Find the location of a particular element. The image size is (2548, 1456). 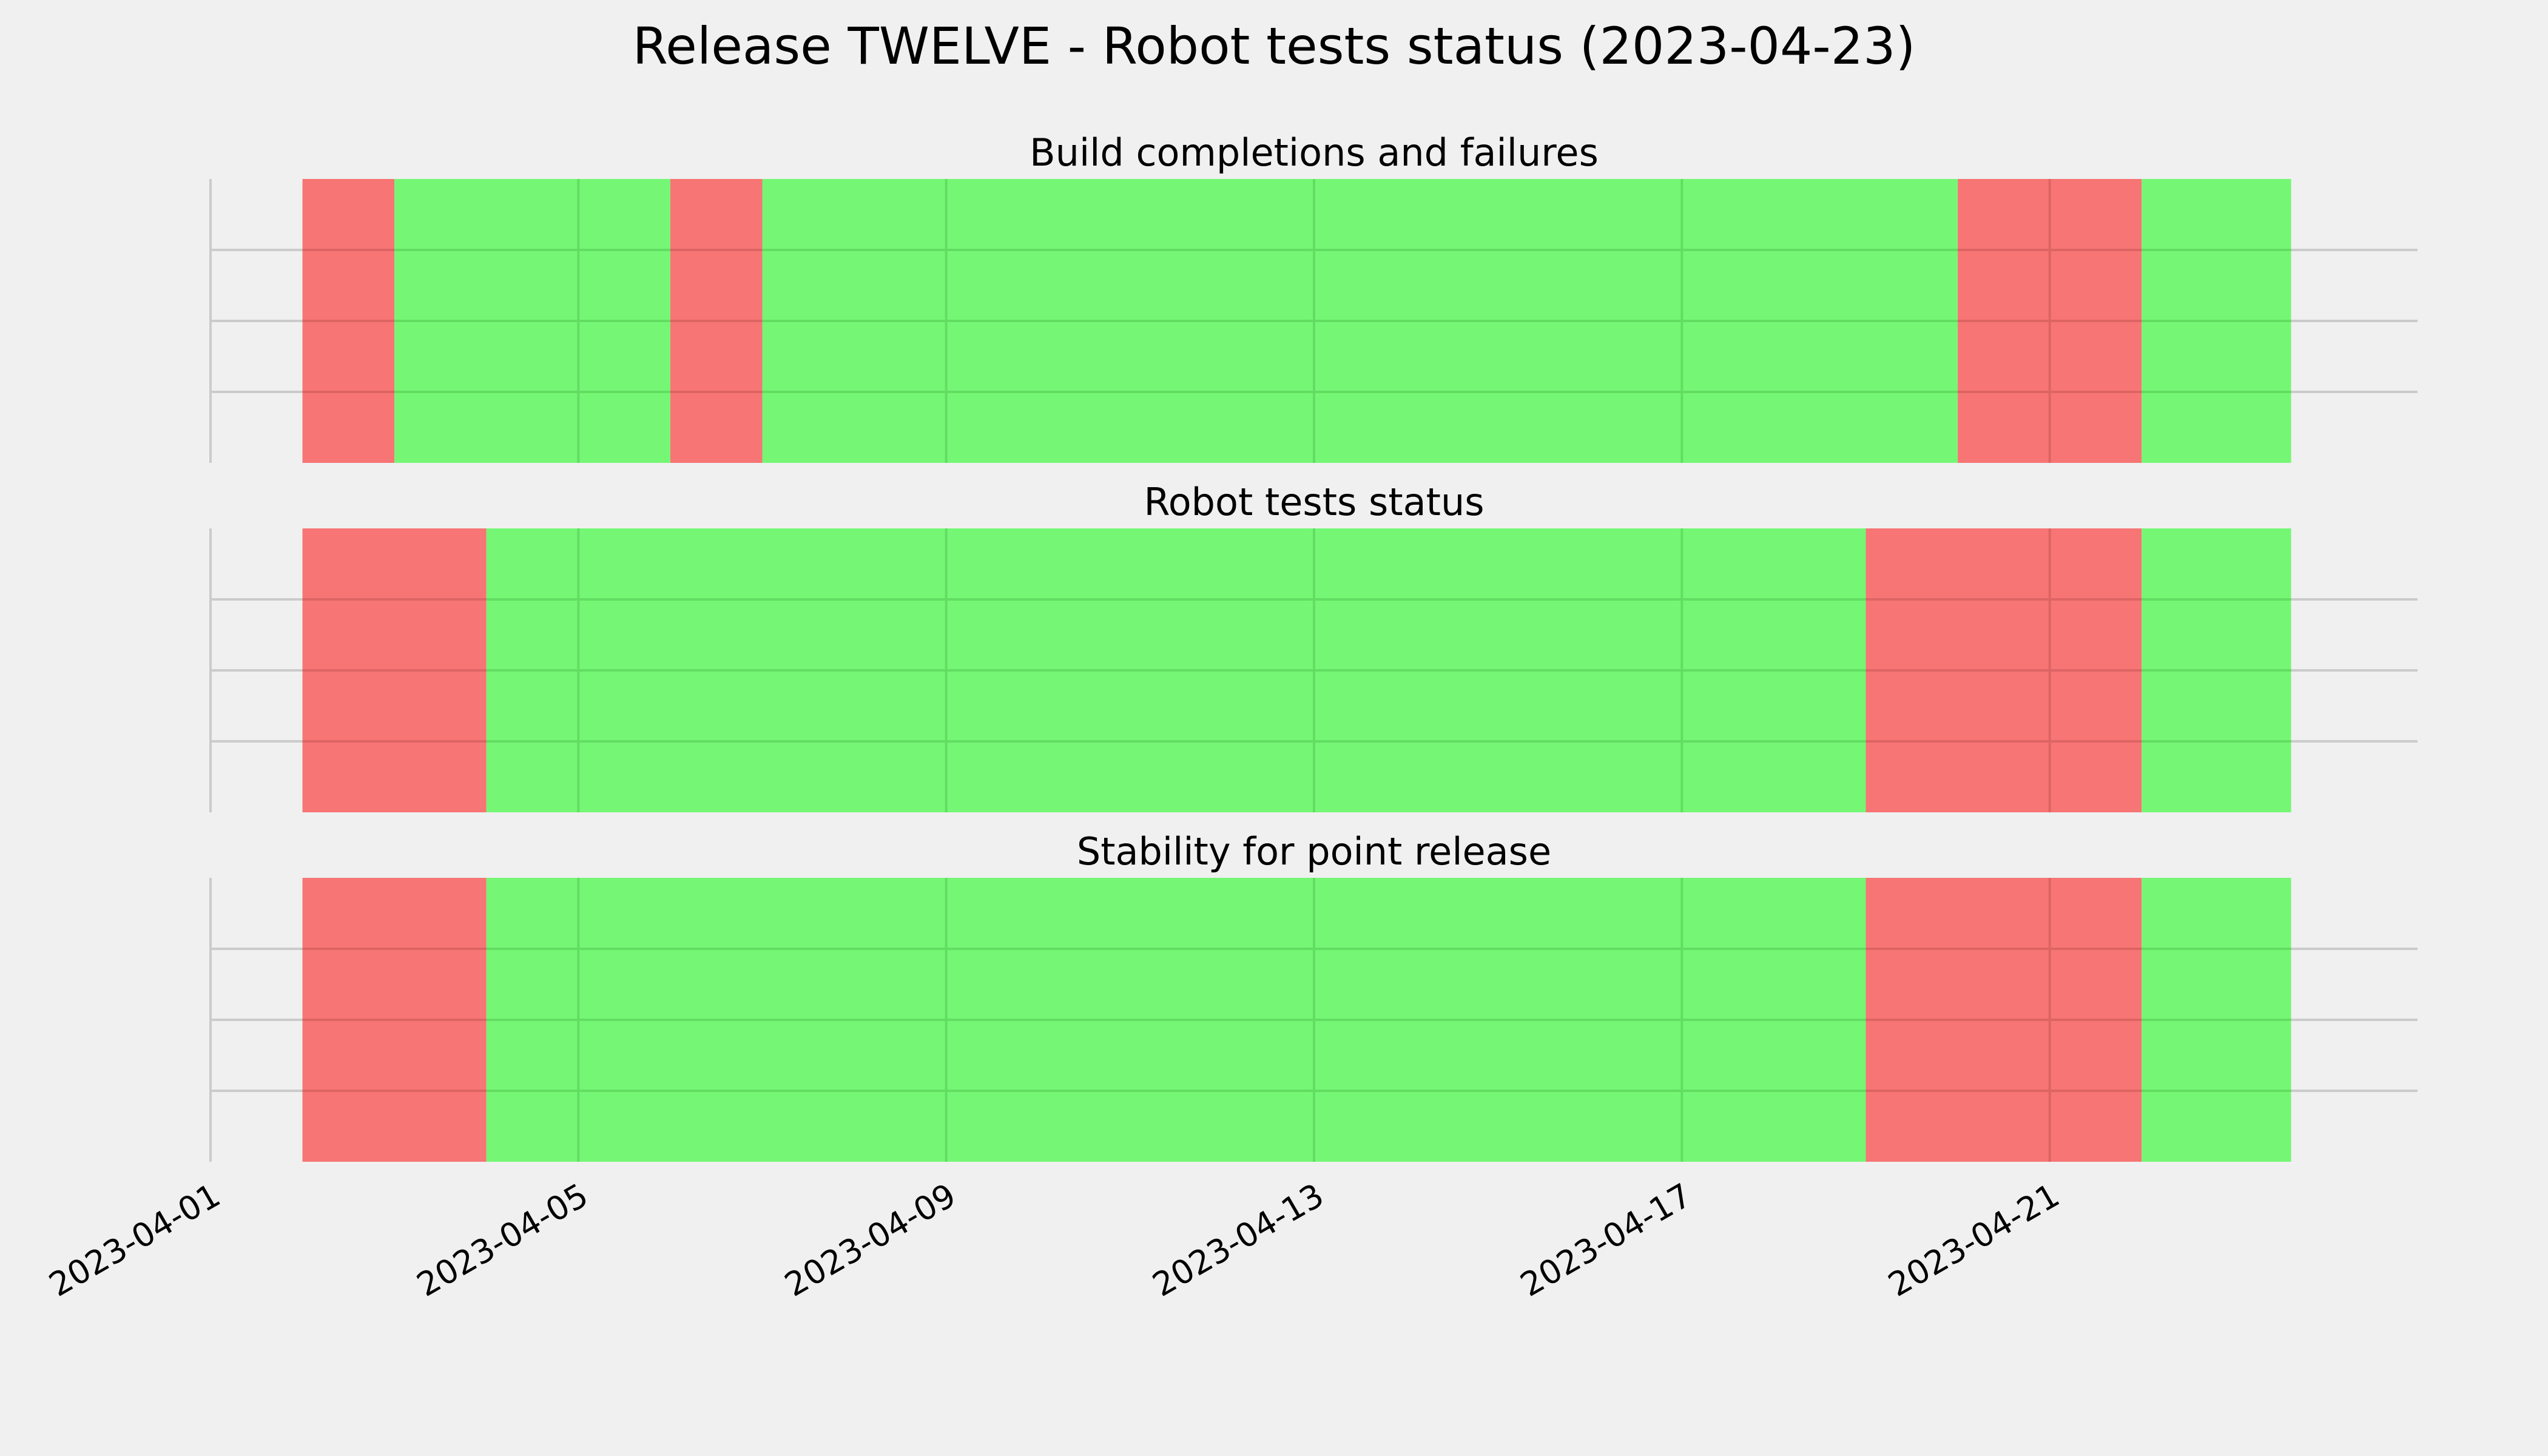

panel-title: Build completions and failures is located at coordinates (1314, 152).